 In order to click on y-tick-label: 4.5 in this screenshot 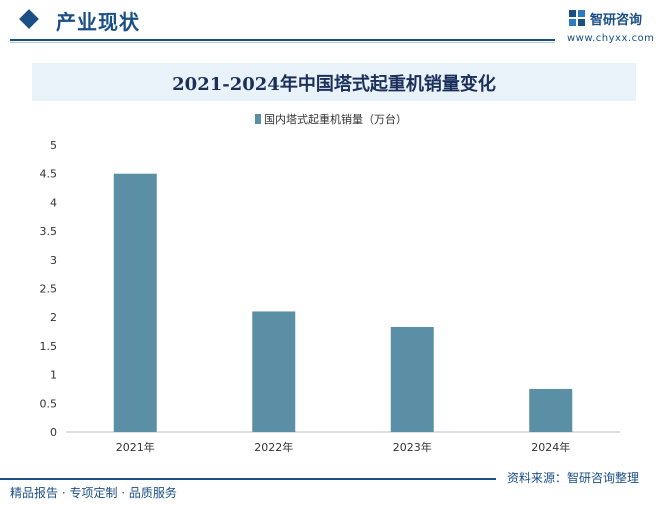, I will do `click(49, 174)`.